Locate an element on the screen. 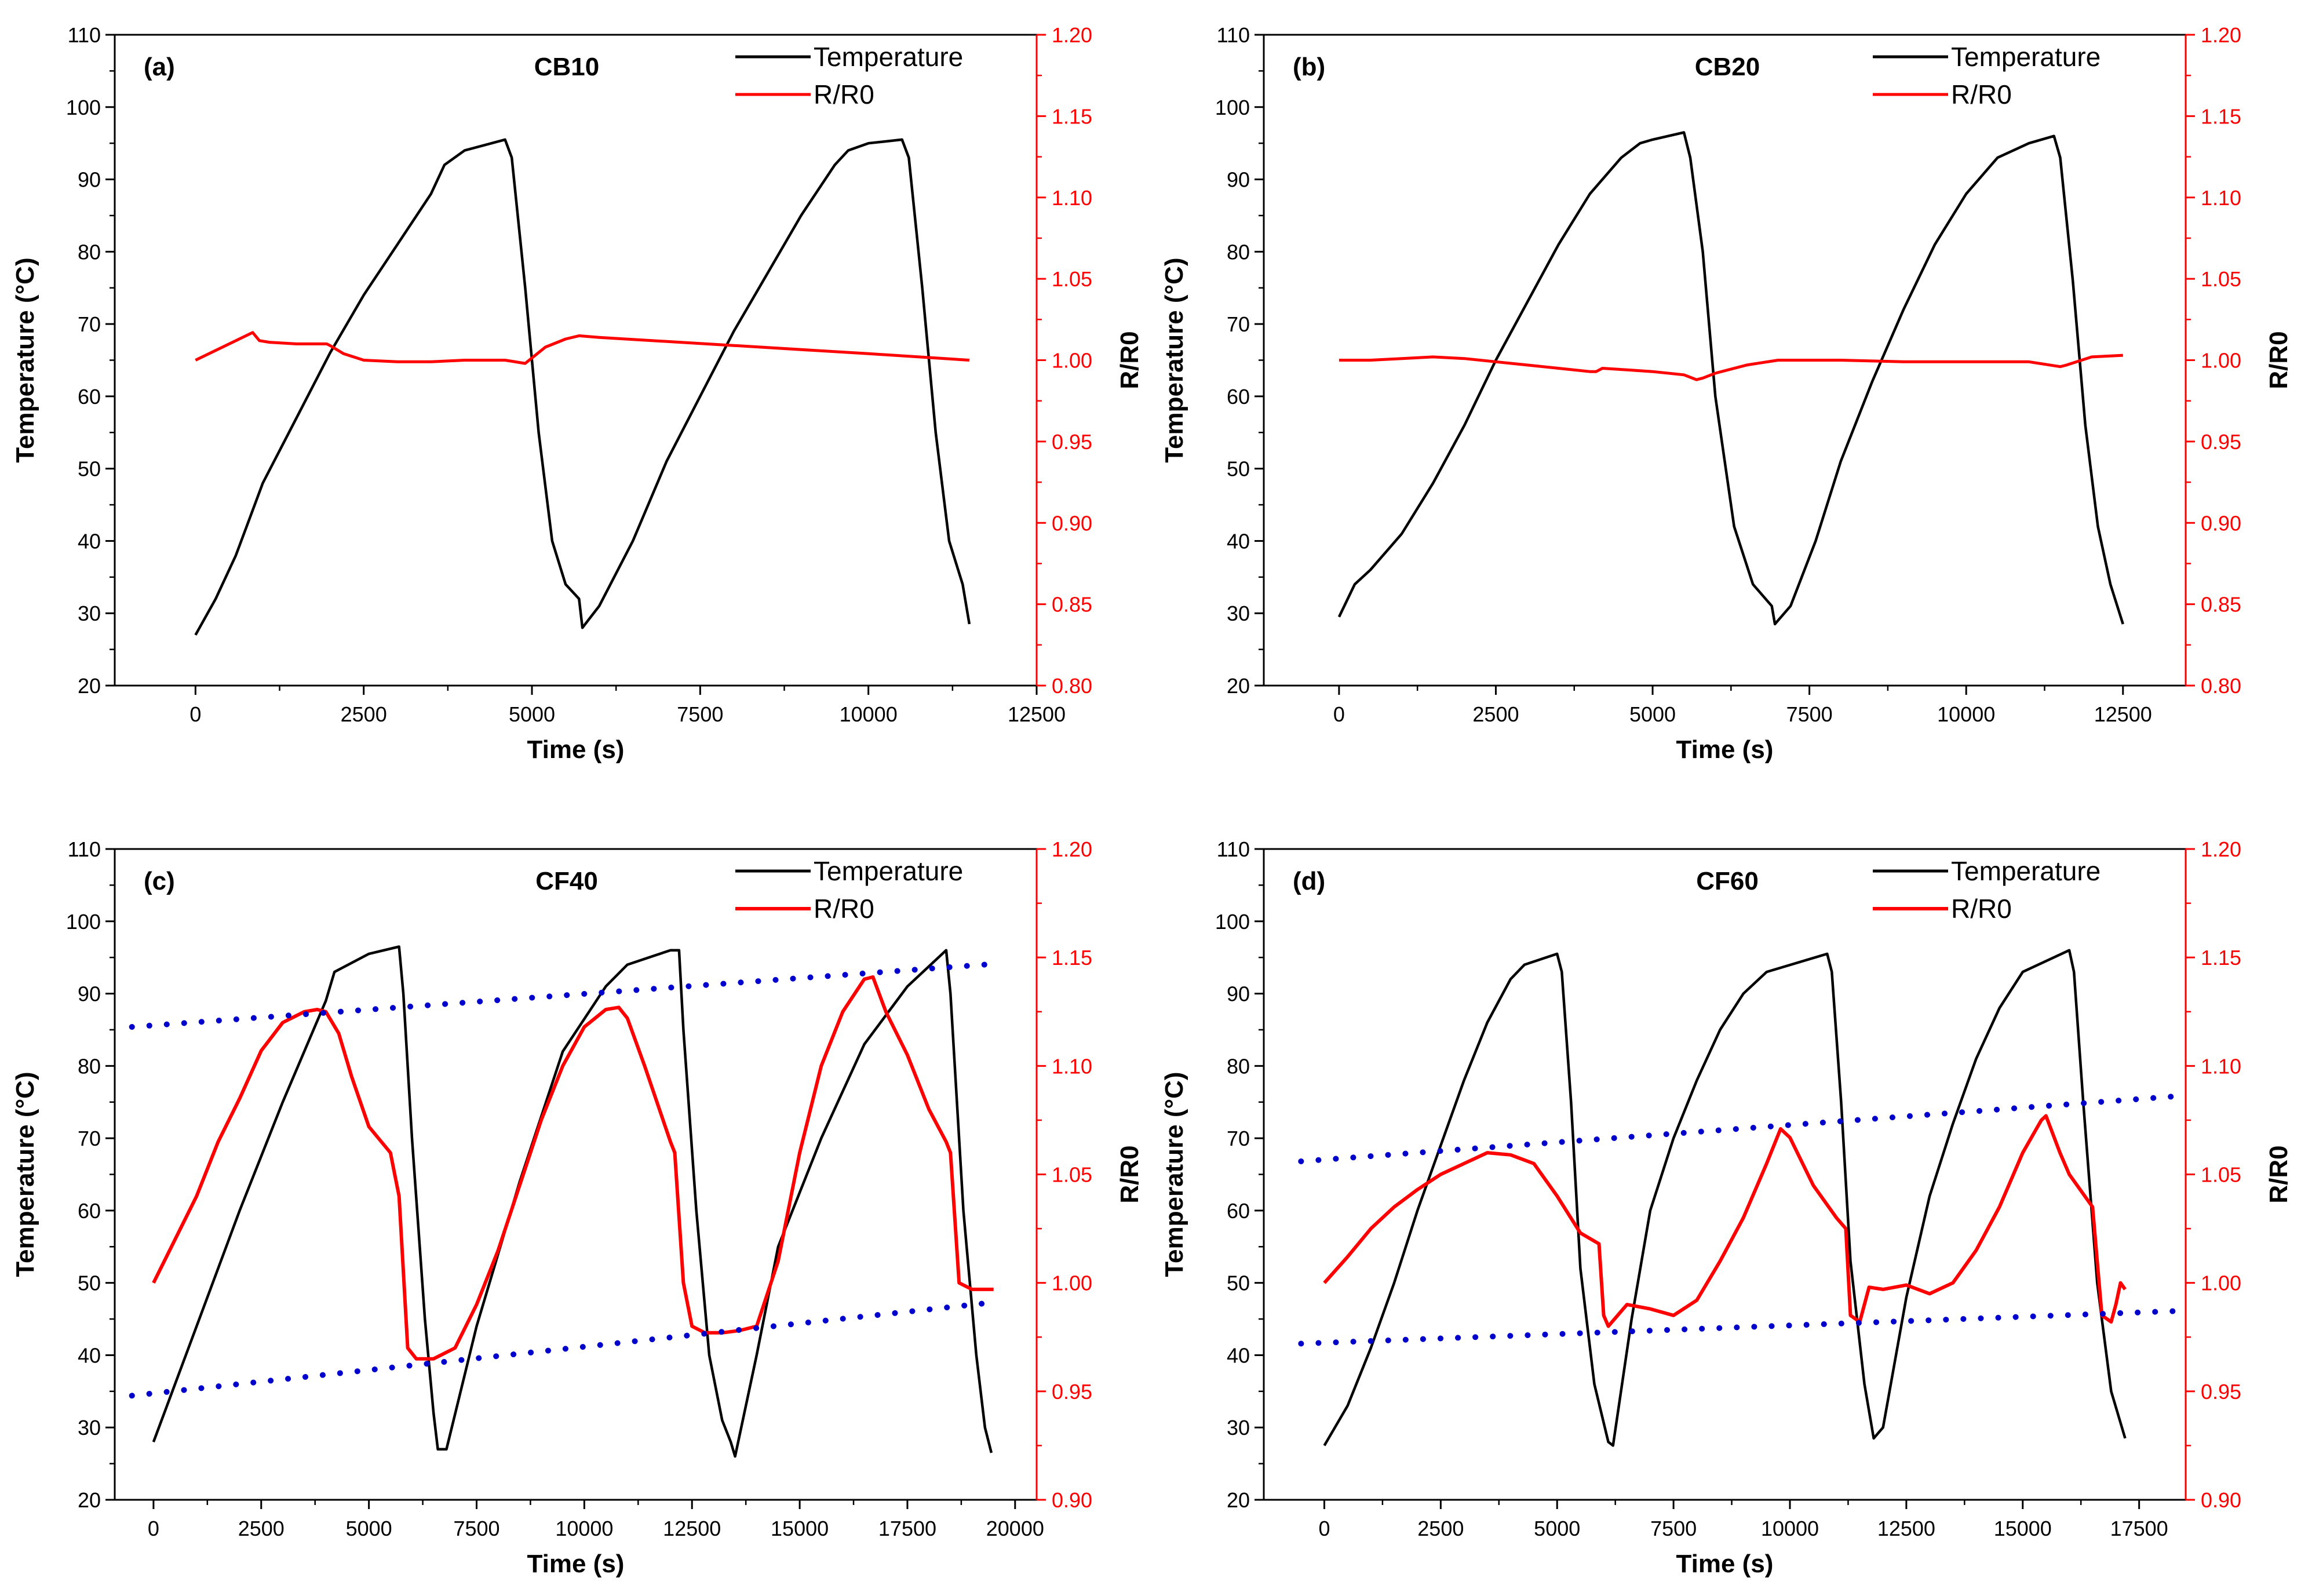 This screenshot has width=2301, height=1596. chart-title: CF40 is located at coordinates (566, 881).